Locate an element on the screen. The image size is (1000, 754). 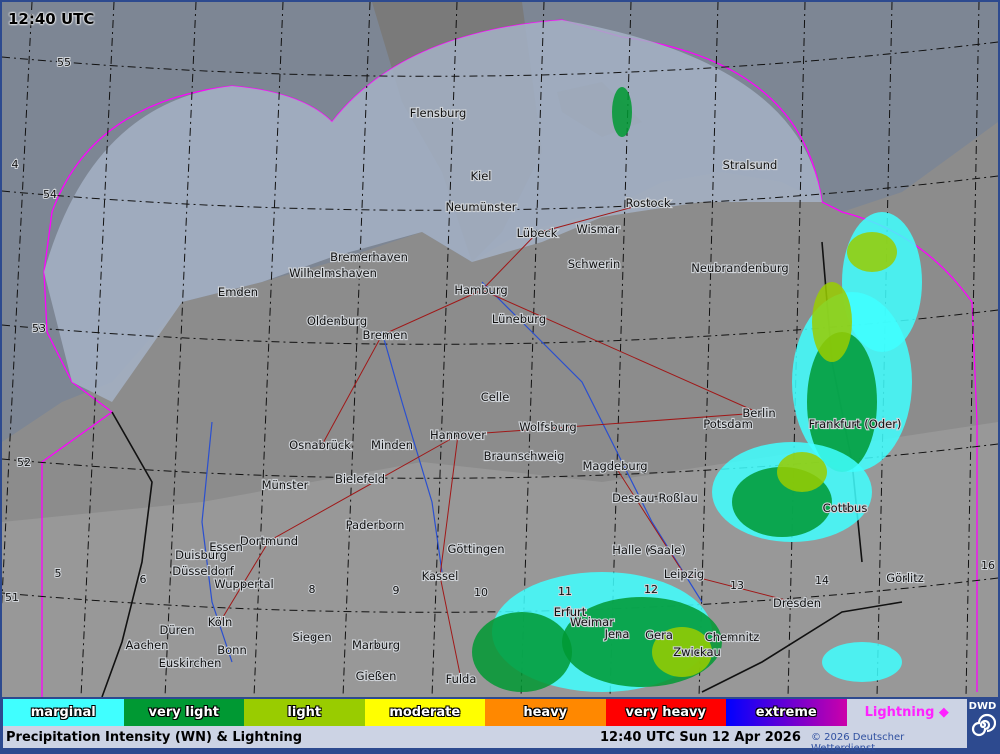
legend-item-extreme: extreme is located at coordinates (786, 712).